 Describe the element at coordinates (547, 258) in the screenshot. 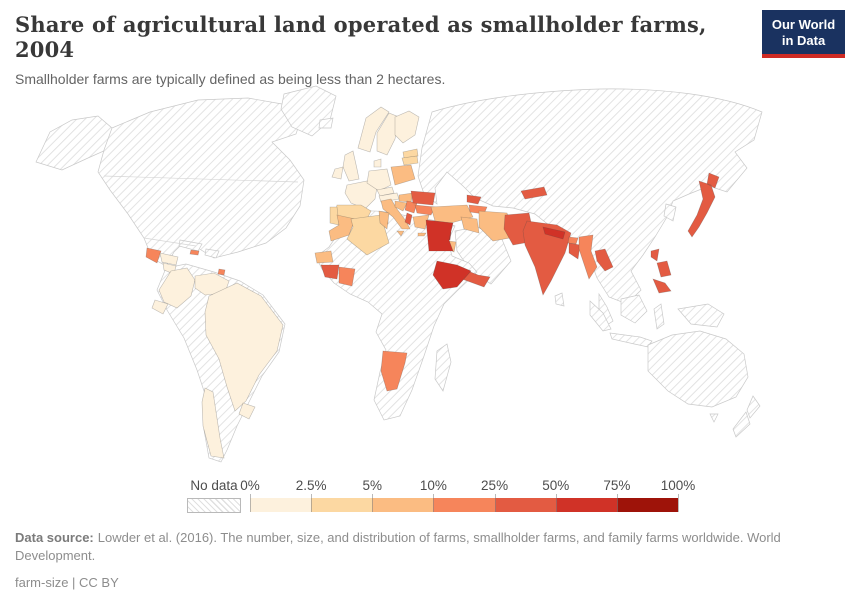

I see `country-india` at that location.